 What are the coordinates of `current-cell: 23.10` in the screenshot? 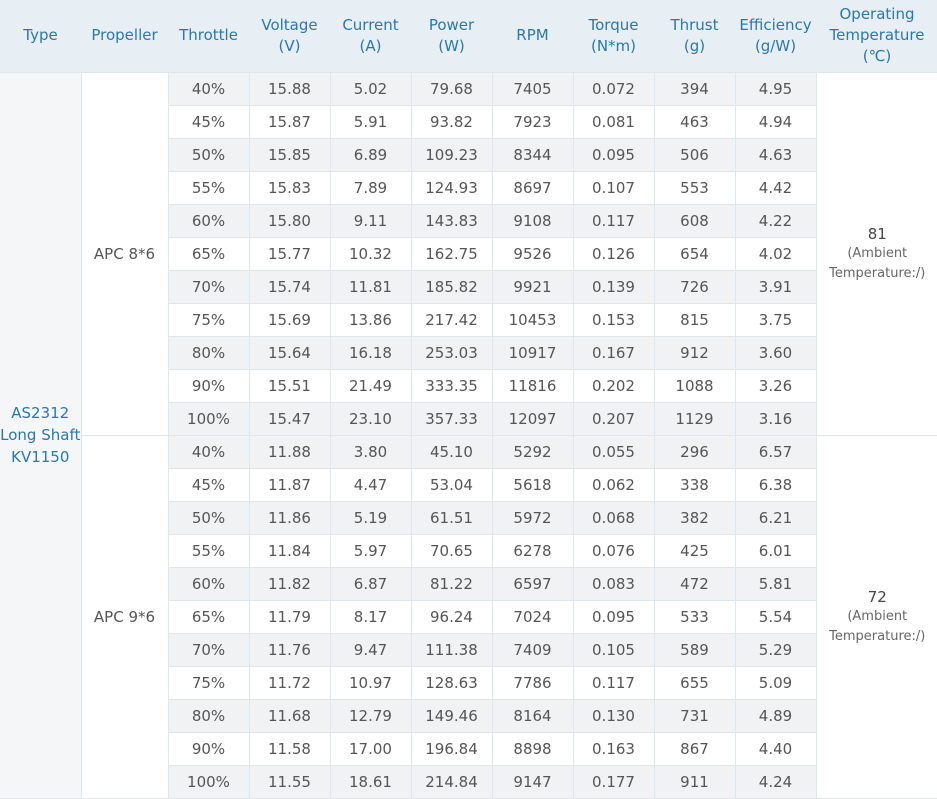 It's located at (370, 418).